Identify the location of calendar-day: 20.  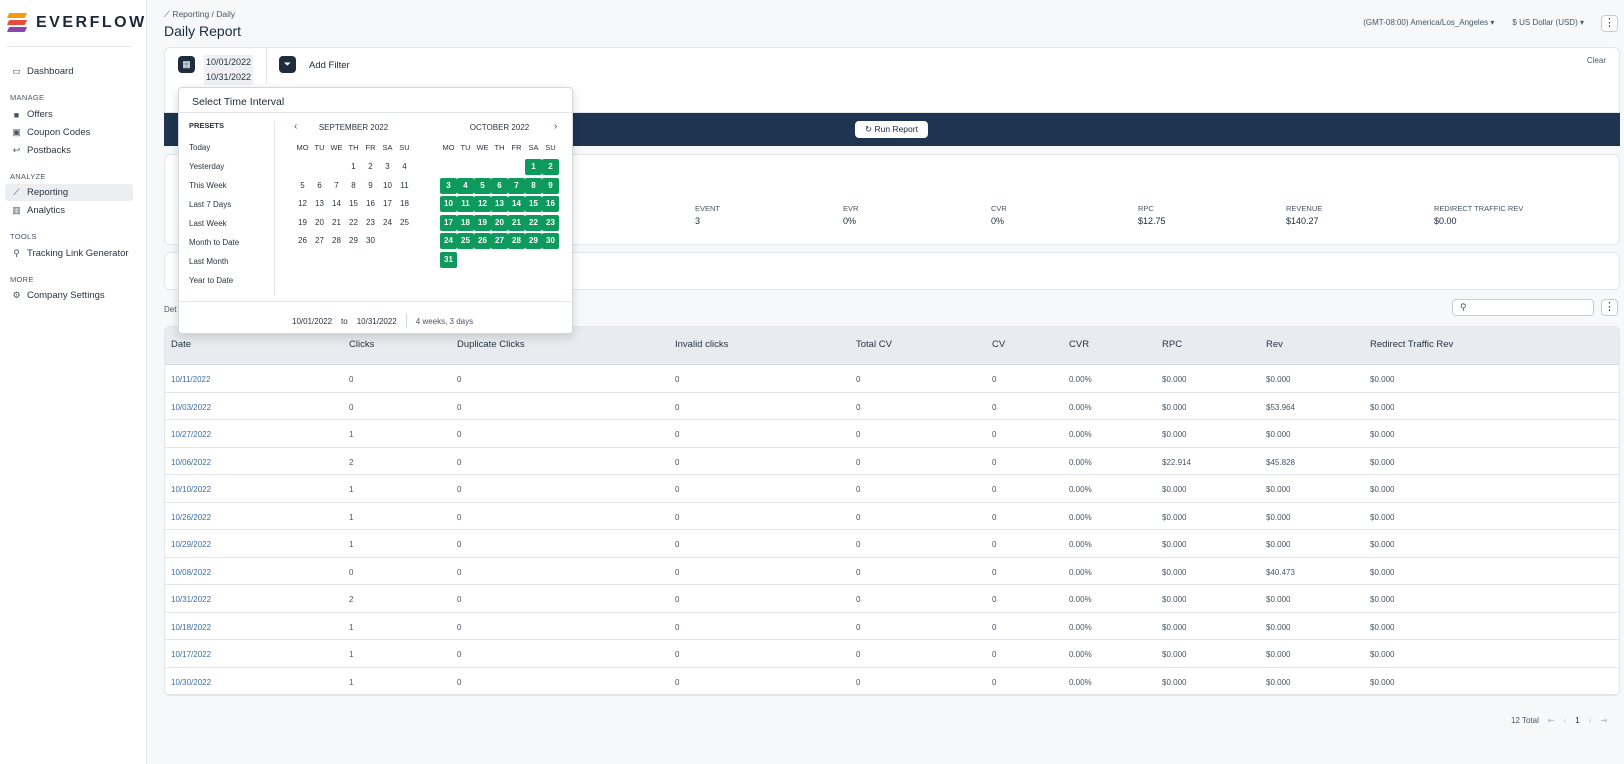
(319, 222).